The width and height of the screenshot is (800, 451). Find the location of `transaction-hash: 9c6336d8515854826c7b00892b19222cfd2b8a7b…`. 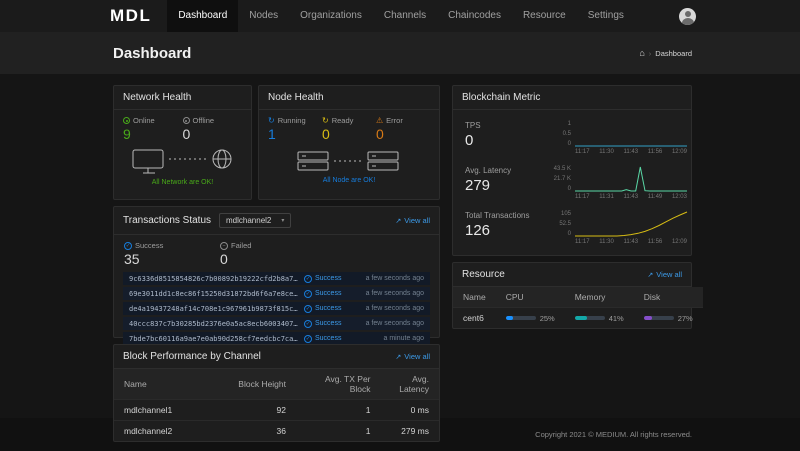

transaction-hash: 9c6336d8515854826c7b00892b19222cfd2b8a7b… is located at coordinates (213, 278).